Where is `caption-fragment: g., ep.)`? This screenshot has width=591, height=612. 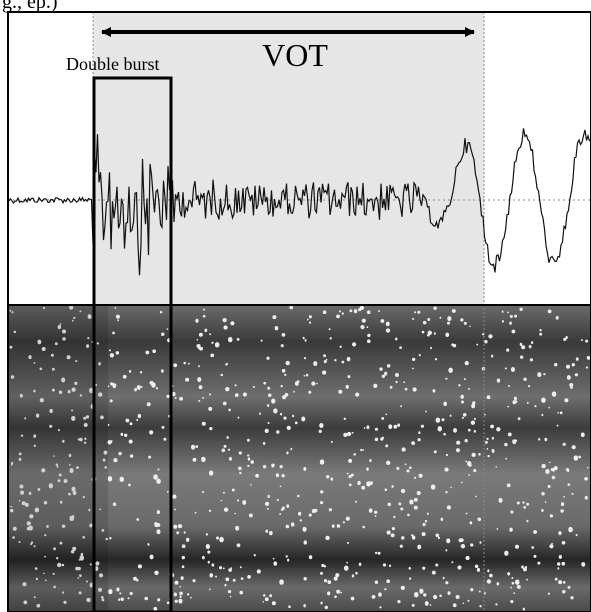
caption-fragment: g., ep.) is located at coordinates (30, 6).